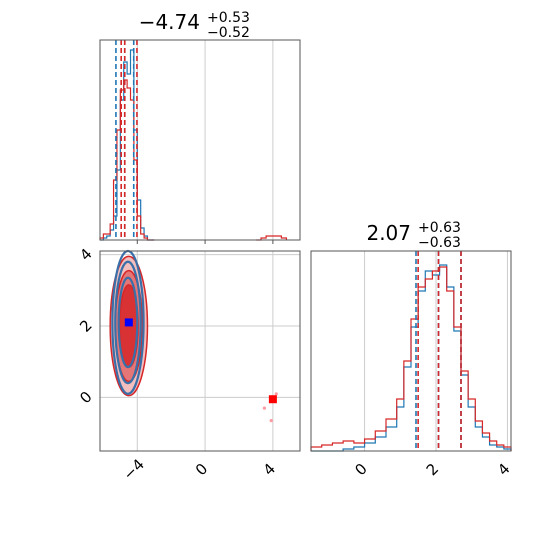 The height and width of the screenshot is (550, 550). I want to click on x-tick-label-panel1-2: 4, so click(269, 469).